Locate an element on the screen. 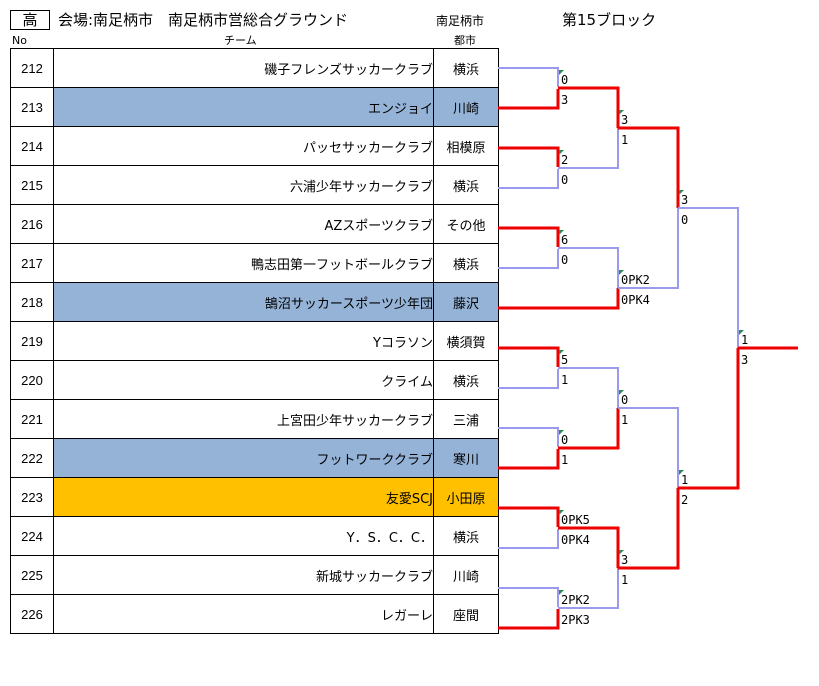 Image resolution: width=819 pixels, height=686 pixels. score-label: 2PK3 is located at coordinates (575, 620).